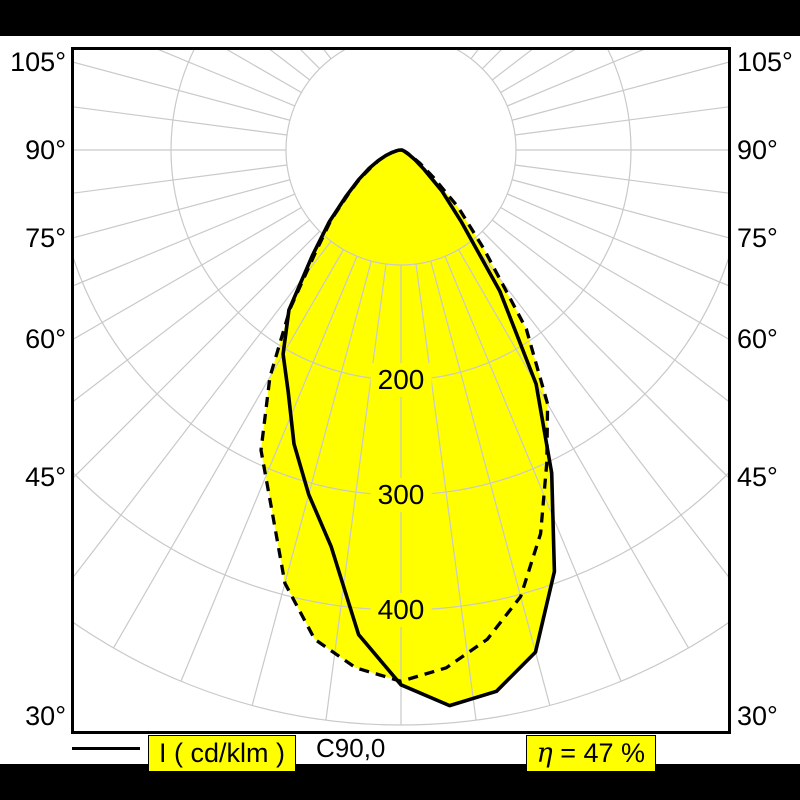 The width and height of the screenshot is (800, 800). What do you see at coordinates (45, 237) in the screenshot?
I see `angle-tick-label-left-75: 75°` at bounding box center [45, 237].